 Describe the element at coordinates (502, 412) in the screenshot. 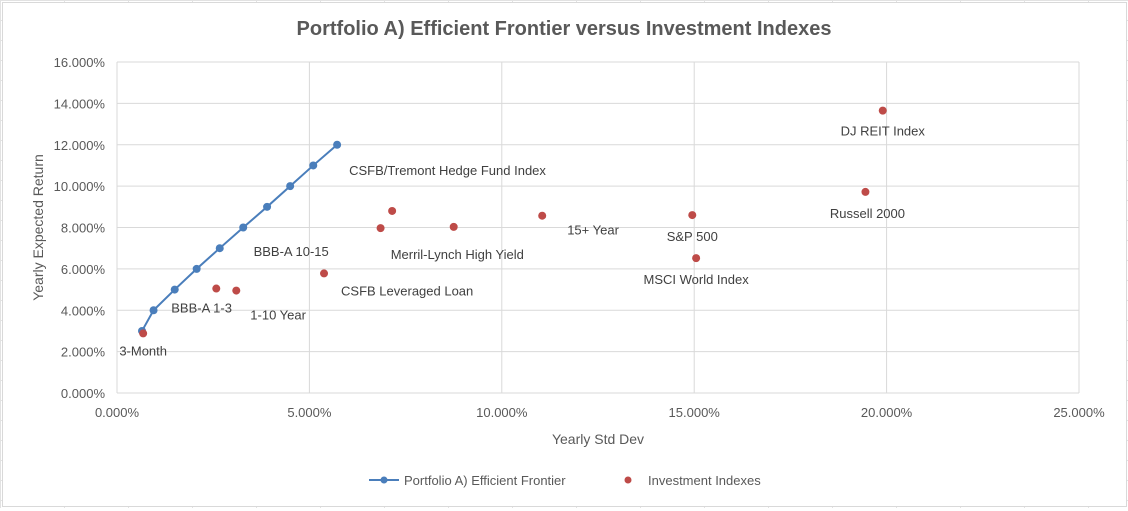

I see `x-tick-label: 10.000%` at that location.